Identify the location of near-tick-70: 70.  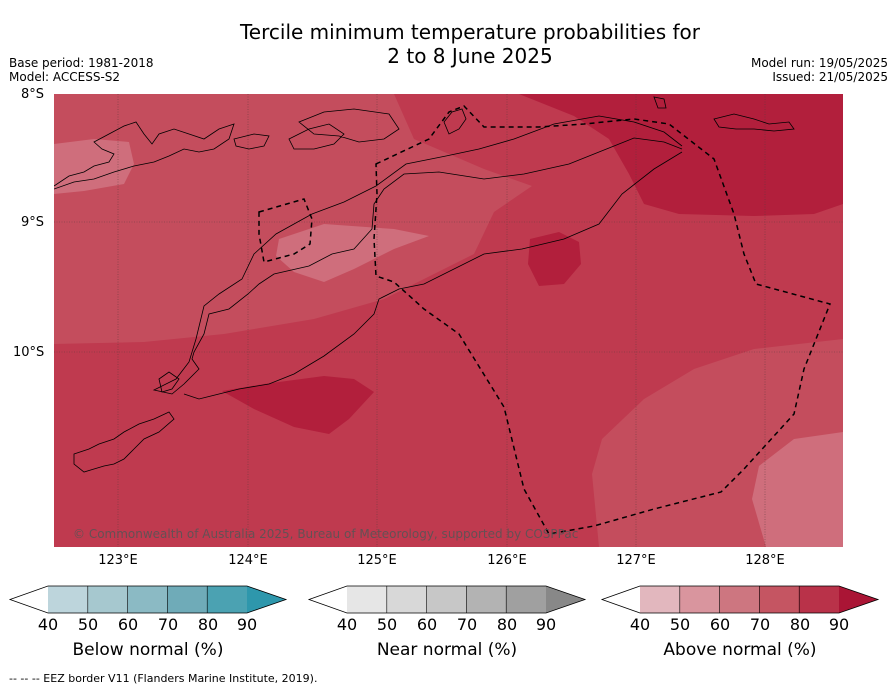
(467, 624).